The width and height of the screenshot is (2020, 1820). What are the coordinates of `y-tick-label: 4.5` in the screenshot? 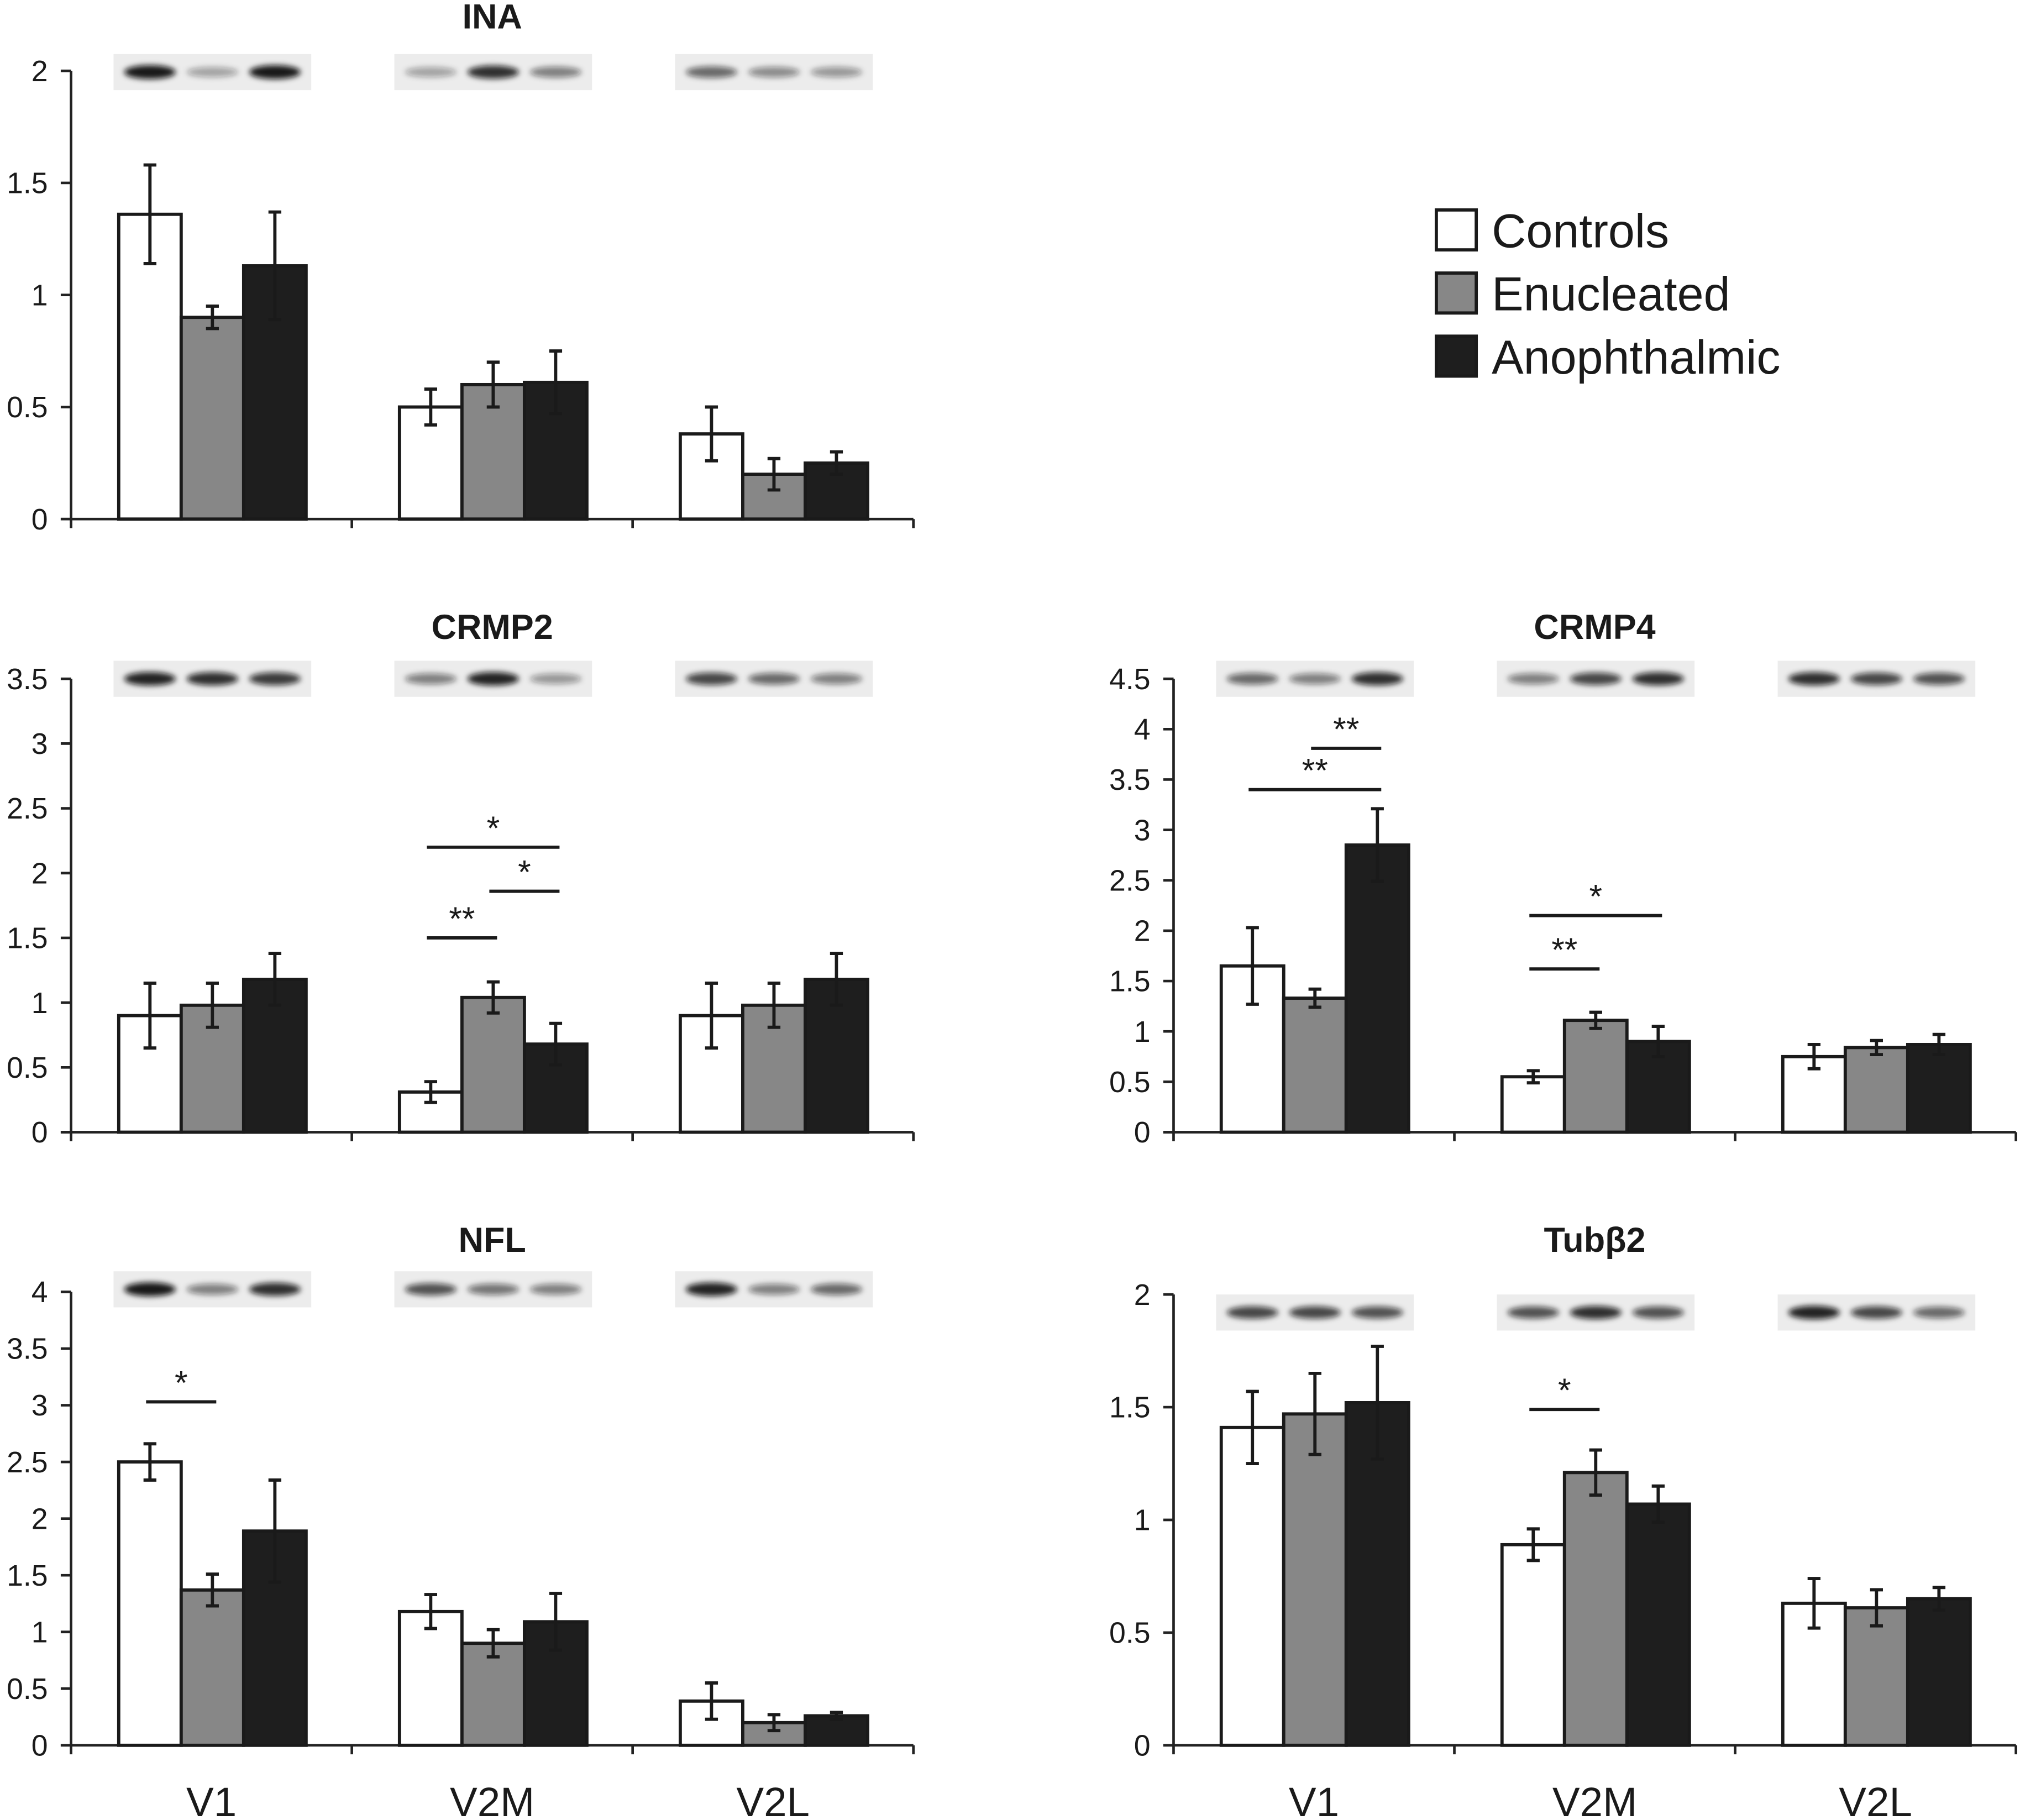 It's located at (1130, 680).